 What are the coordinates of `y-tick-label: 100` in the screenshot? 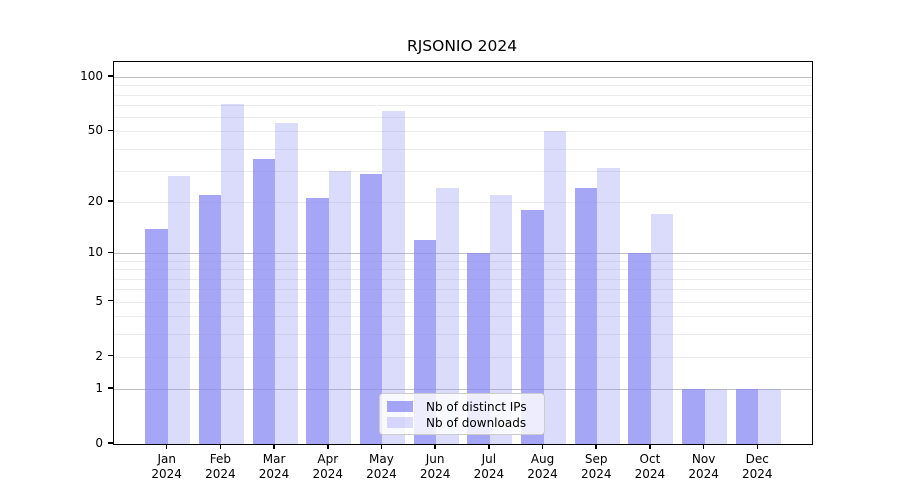 It's located at (91, 76).